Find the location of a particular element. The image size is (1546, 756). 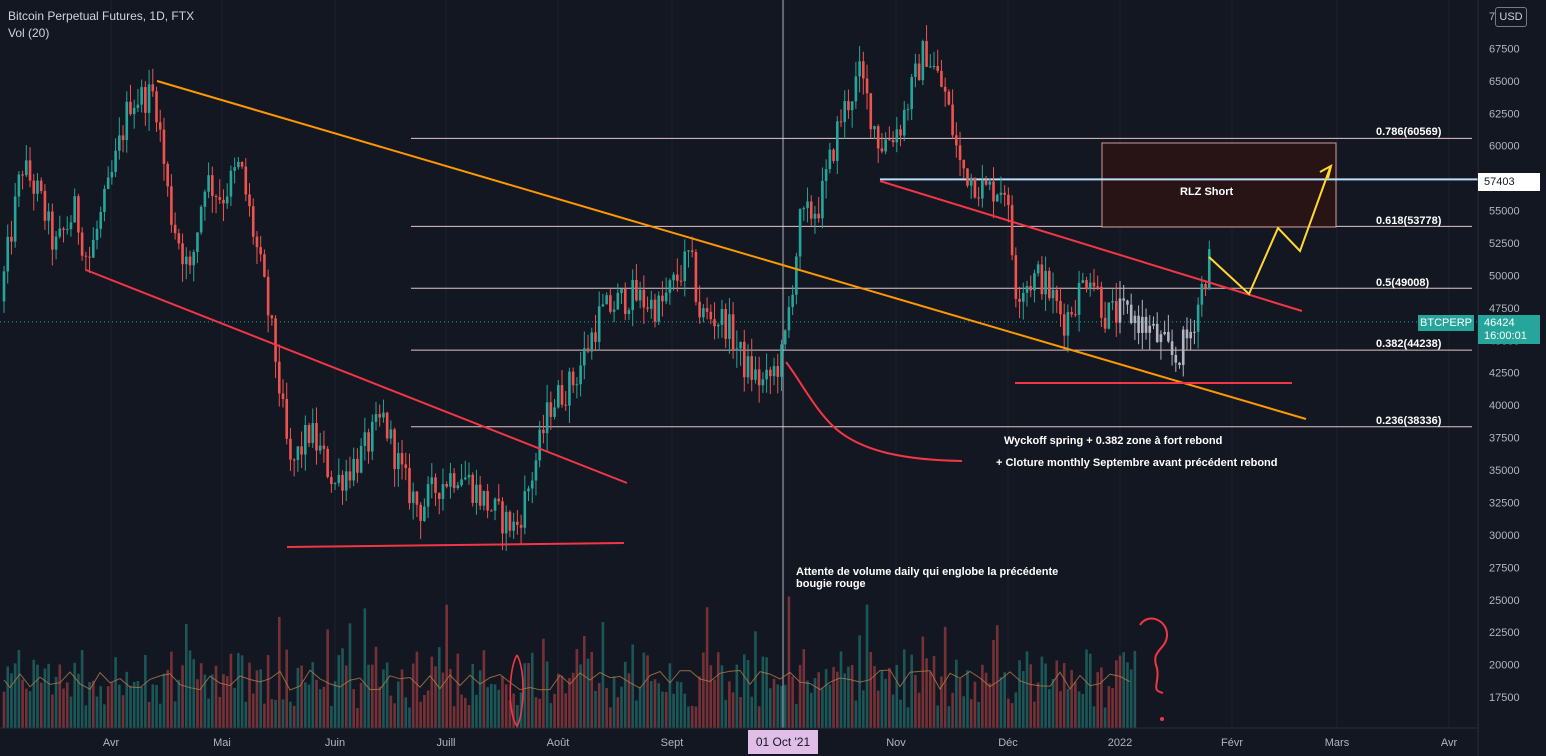

symbol-title: Bitcoin Perpetual Futures, 1D, FTX is located at coordinates (101, 16).